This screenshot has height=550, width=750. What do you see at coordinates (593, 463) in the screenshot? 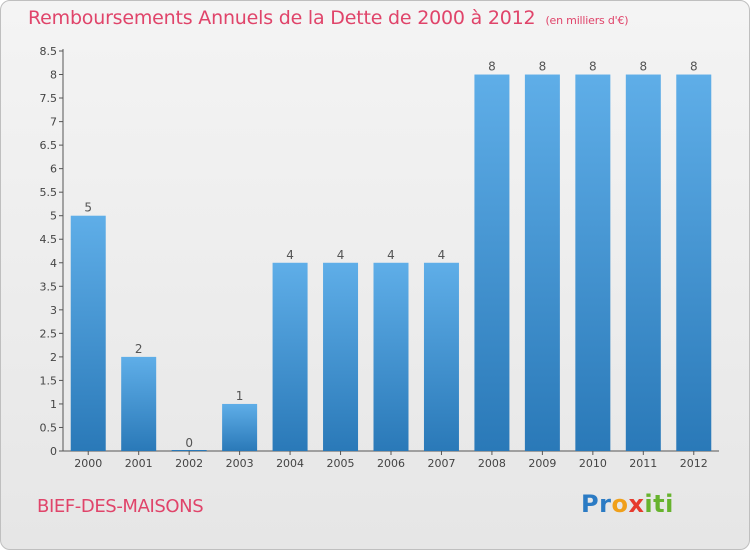
I see `x-tick-label: 2010` at bounding box center [593, 463].